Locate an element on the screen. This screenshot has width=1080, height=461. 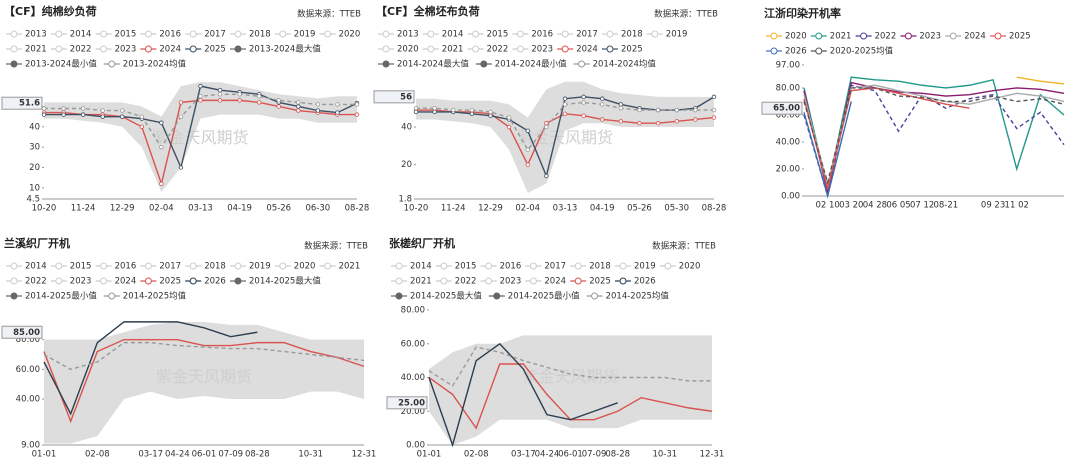
legend-label: 2014 is located at coordinates (36, 267).